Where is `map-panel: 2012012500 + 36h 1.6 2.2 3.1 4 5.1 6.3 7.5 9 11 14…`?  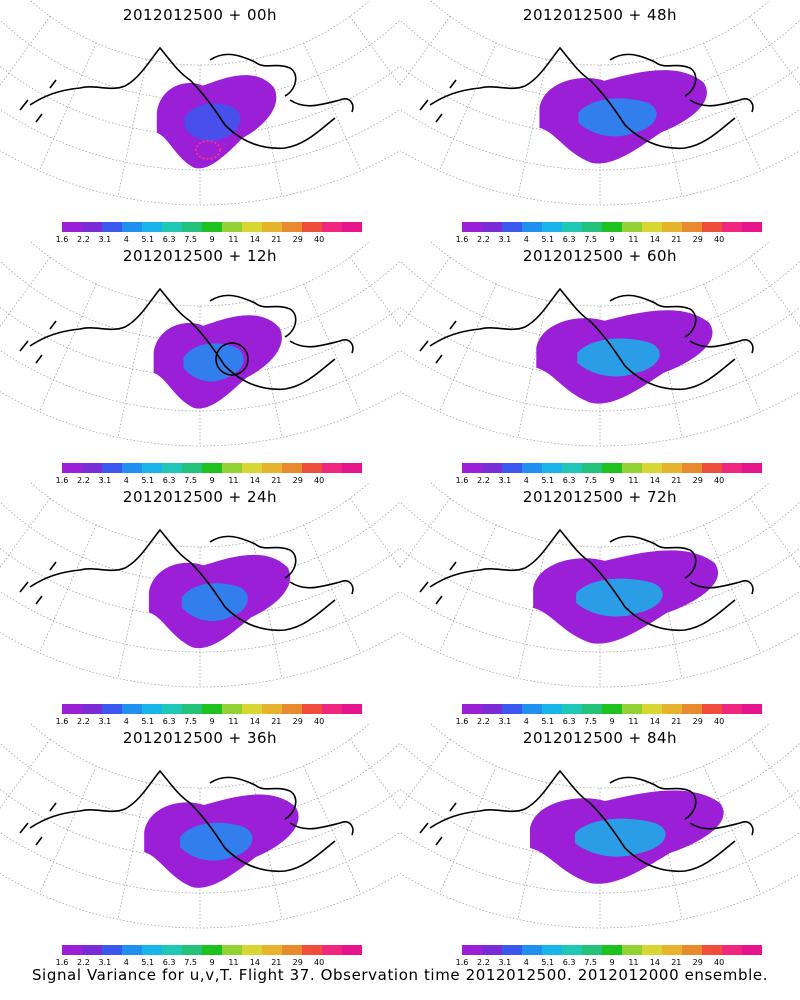
map-panel: 2012012500 + 36h 1.6 2.2 3.1 4 5.1 6.3 7.5 9 11 14… is located at coordinates (200, 845).